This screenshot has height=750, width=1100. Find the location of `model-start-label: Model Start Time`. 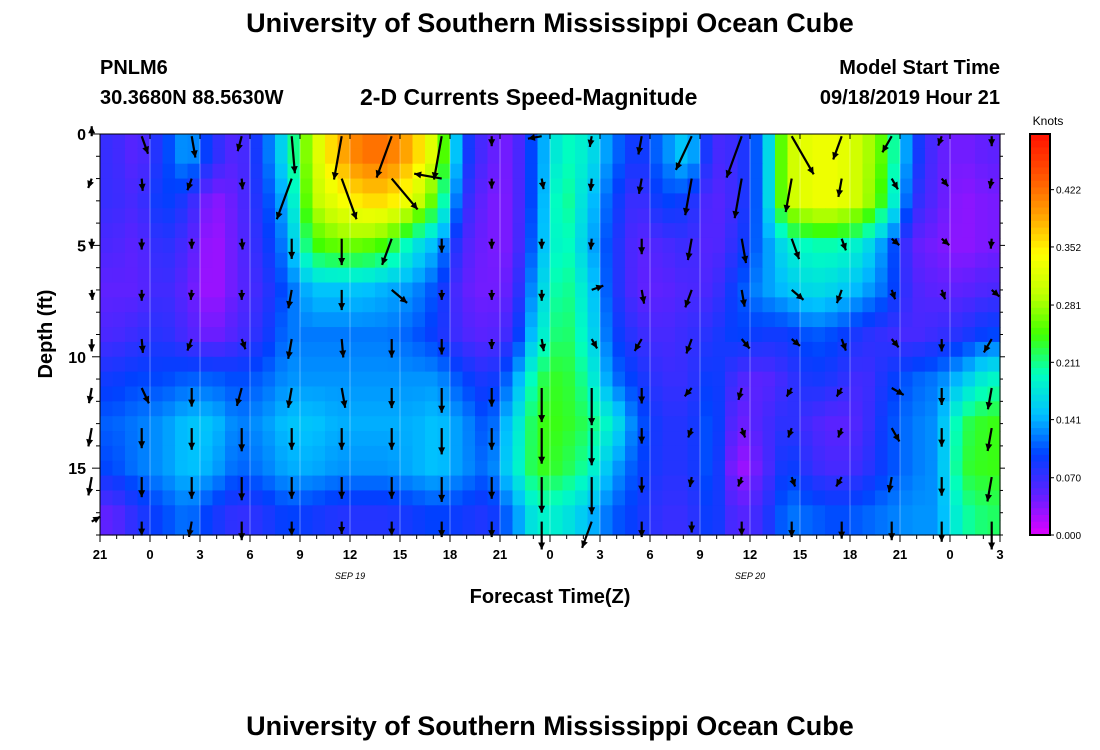

model-start-label: Model Start Time is located at coordinates (919, 68).